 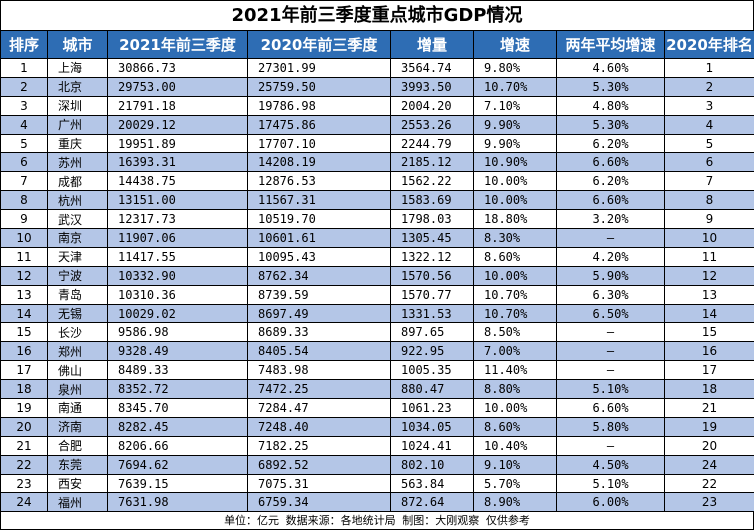 I want to click on cell-two-year-avg: 6.00%, so click(x=611, y=502).